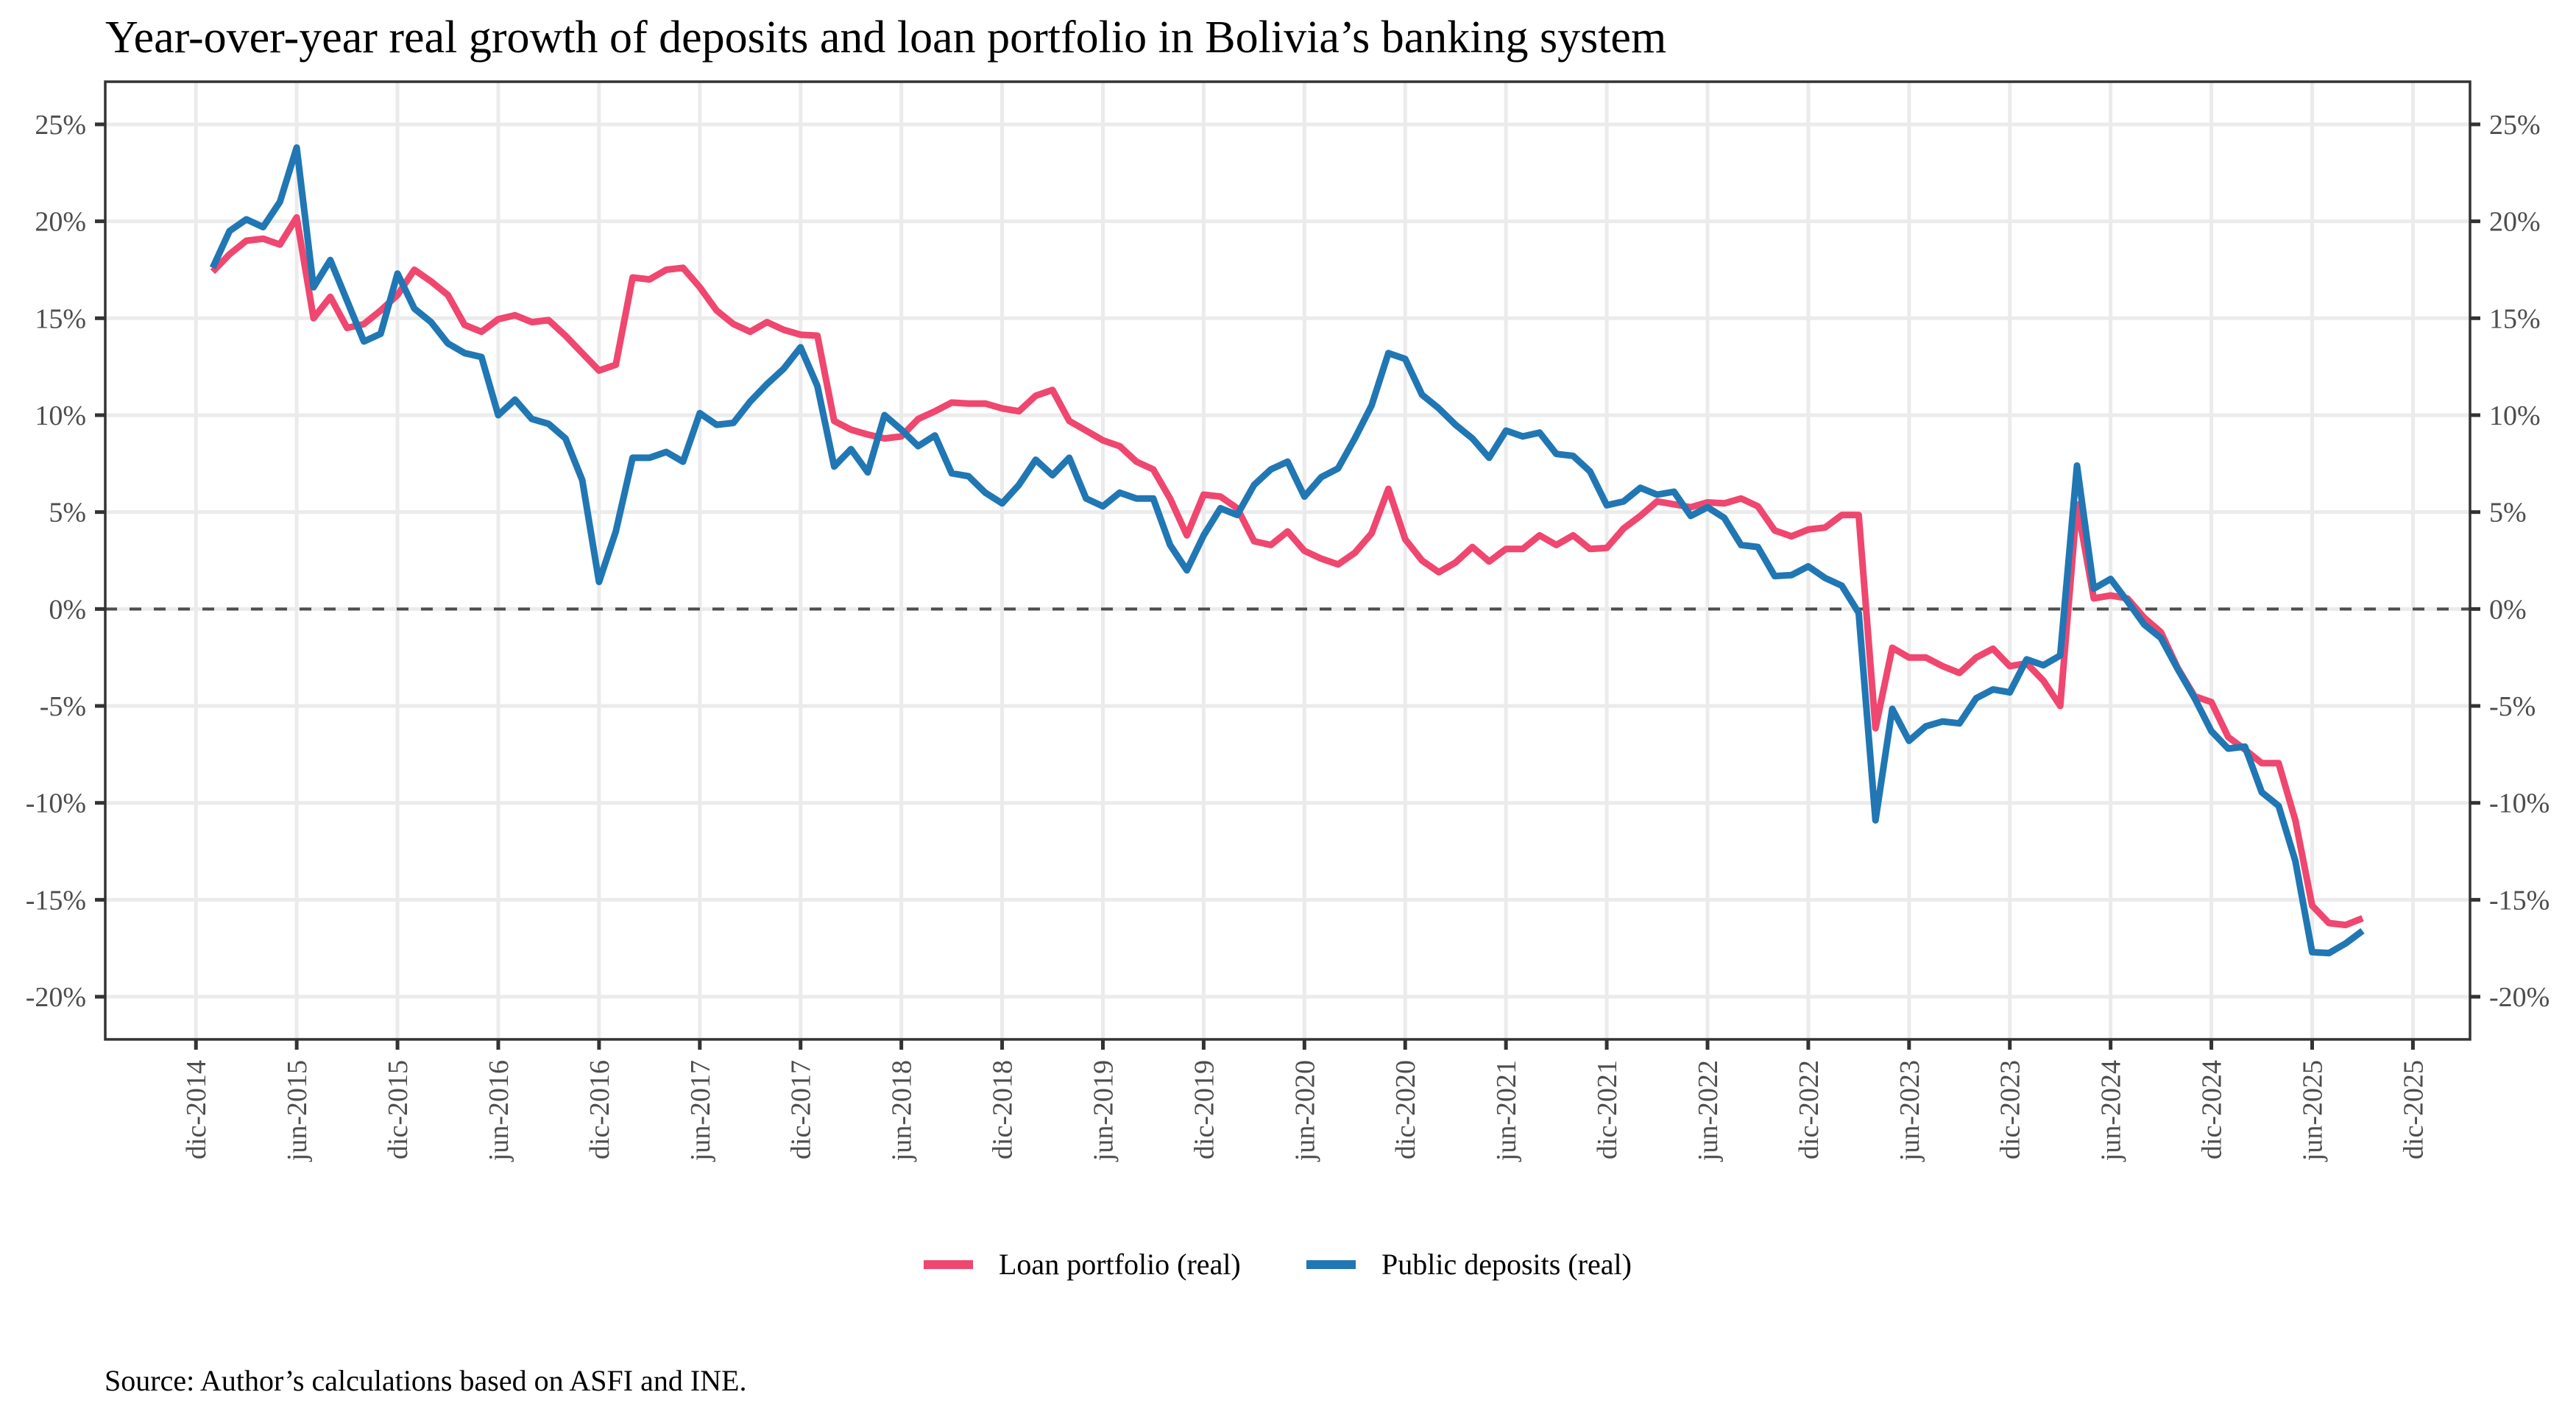 This screenshot has width=2576, height=1417. I want to click on y-tick-label-right: -5%, so click(2512, 706).